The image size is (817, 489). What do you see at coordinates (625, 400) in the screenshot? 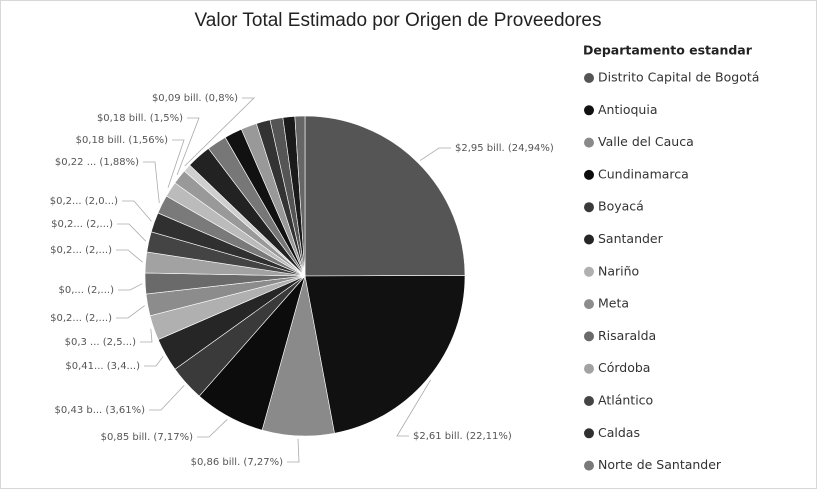
I see `legend-label: Atlántico` at bounding box center [625, 400].